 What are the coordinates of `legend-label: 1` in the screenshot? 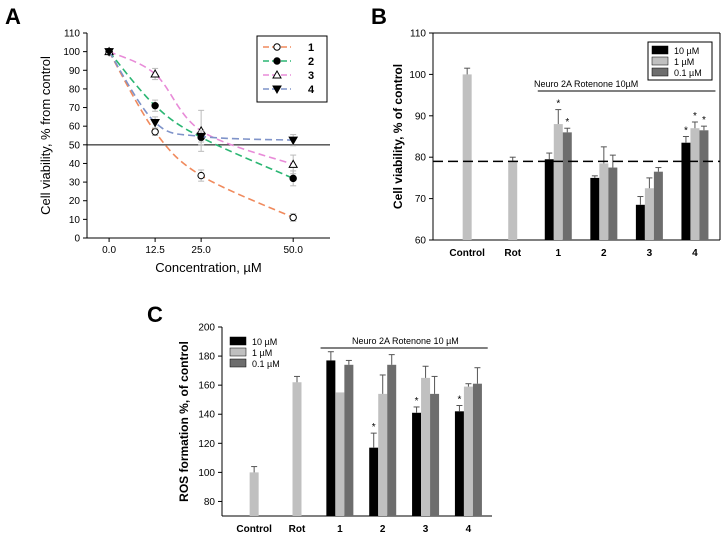 It's located at (311, 48).